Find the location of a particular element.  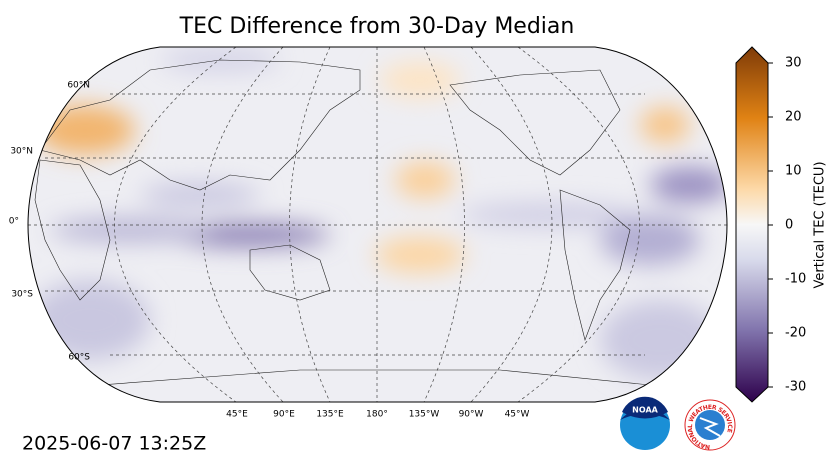

lon-labels: 45°E 90°E 135°E 180° 135°W 90°W 45°W is located at coordinates (377, 415).